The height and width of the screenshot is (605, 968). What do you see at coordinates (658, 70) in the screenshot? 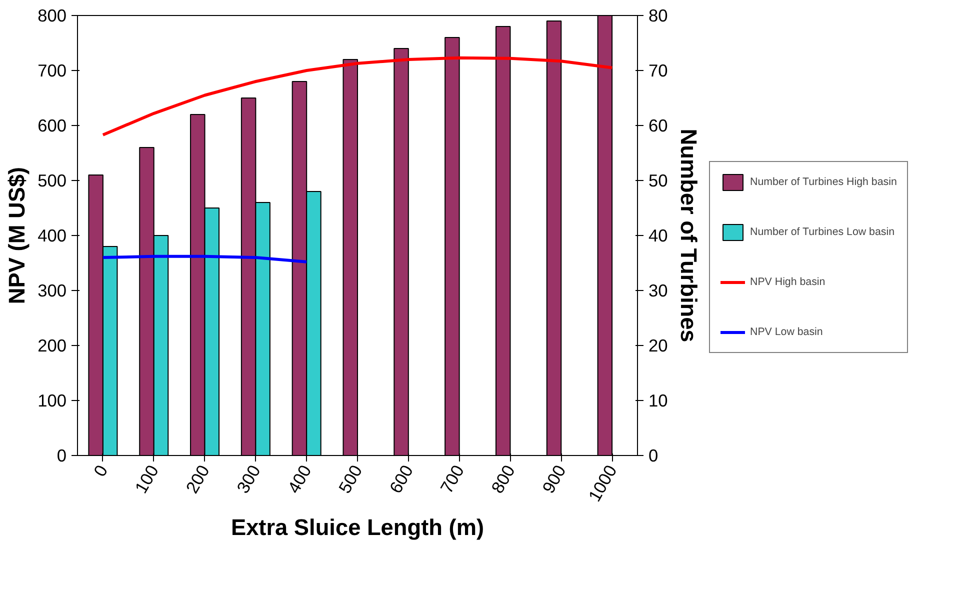
I see `y2-tick-label: 70` at bounding box center [658, 70].